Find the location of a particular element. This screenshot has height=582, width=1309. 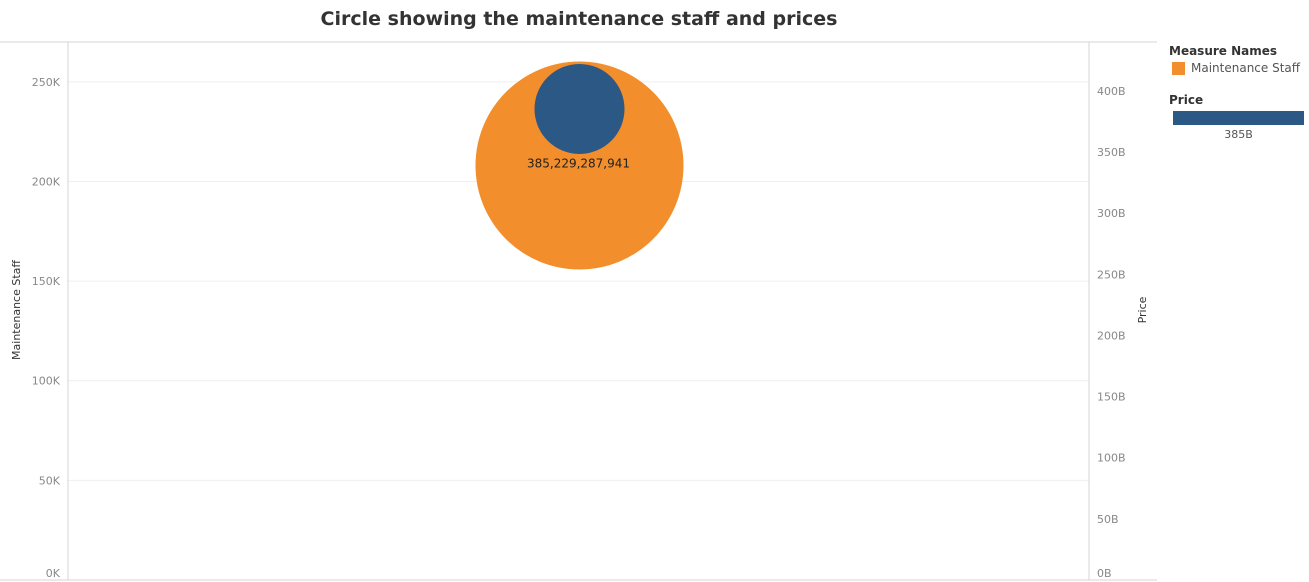

legend-swatch is located at coordinates (1178, 68).